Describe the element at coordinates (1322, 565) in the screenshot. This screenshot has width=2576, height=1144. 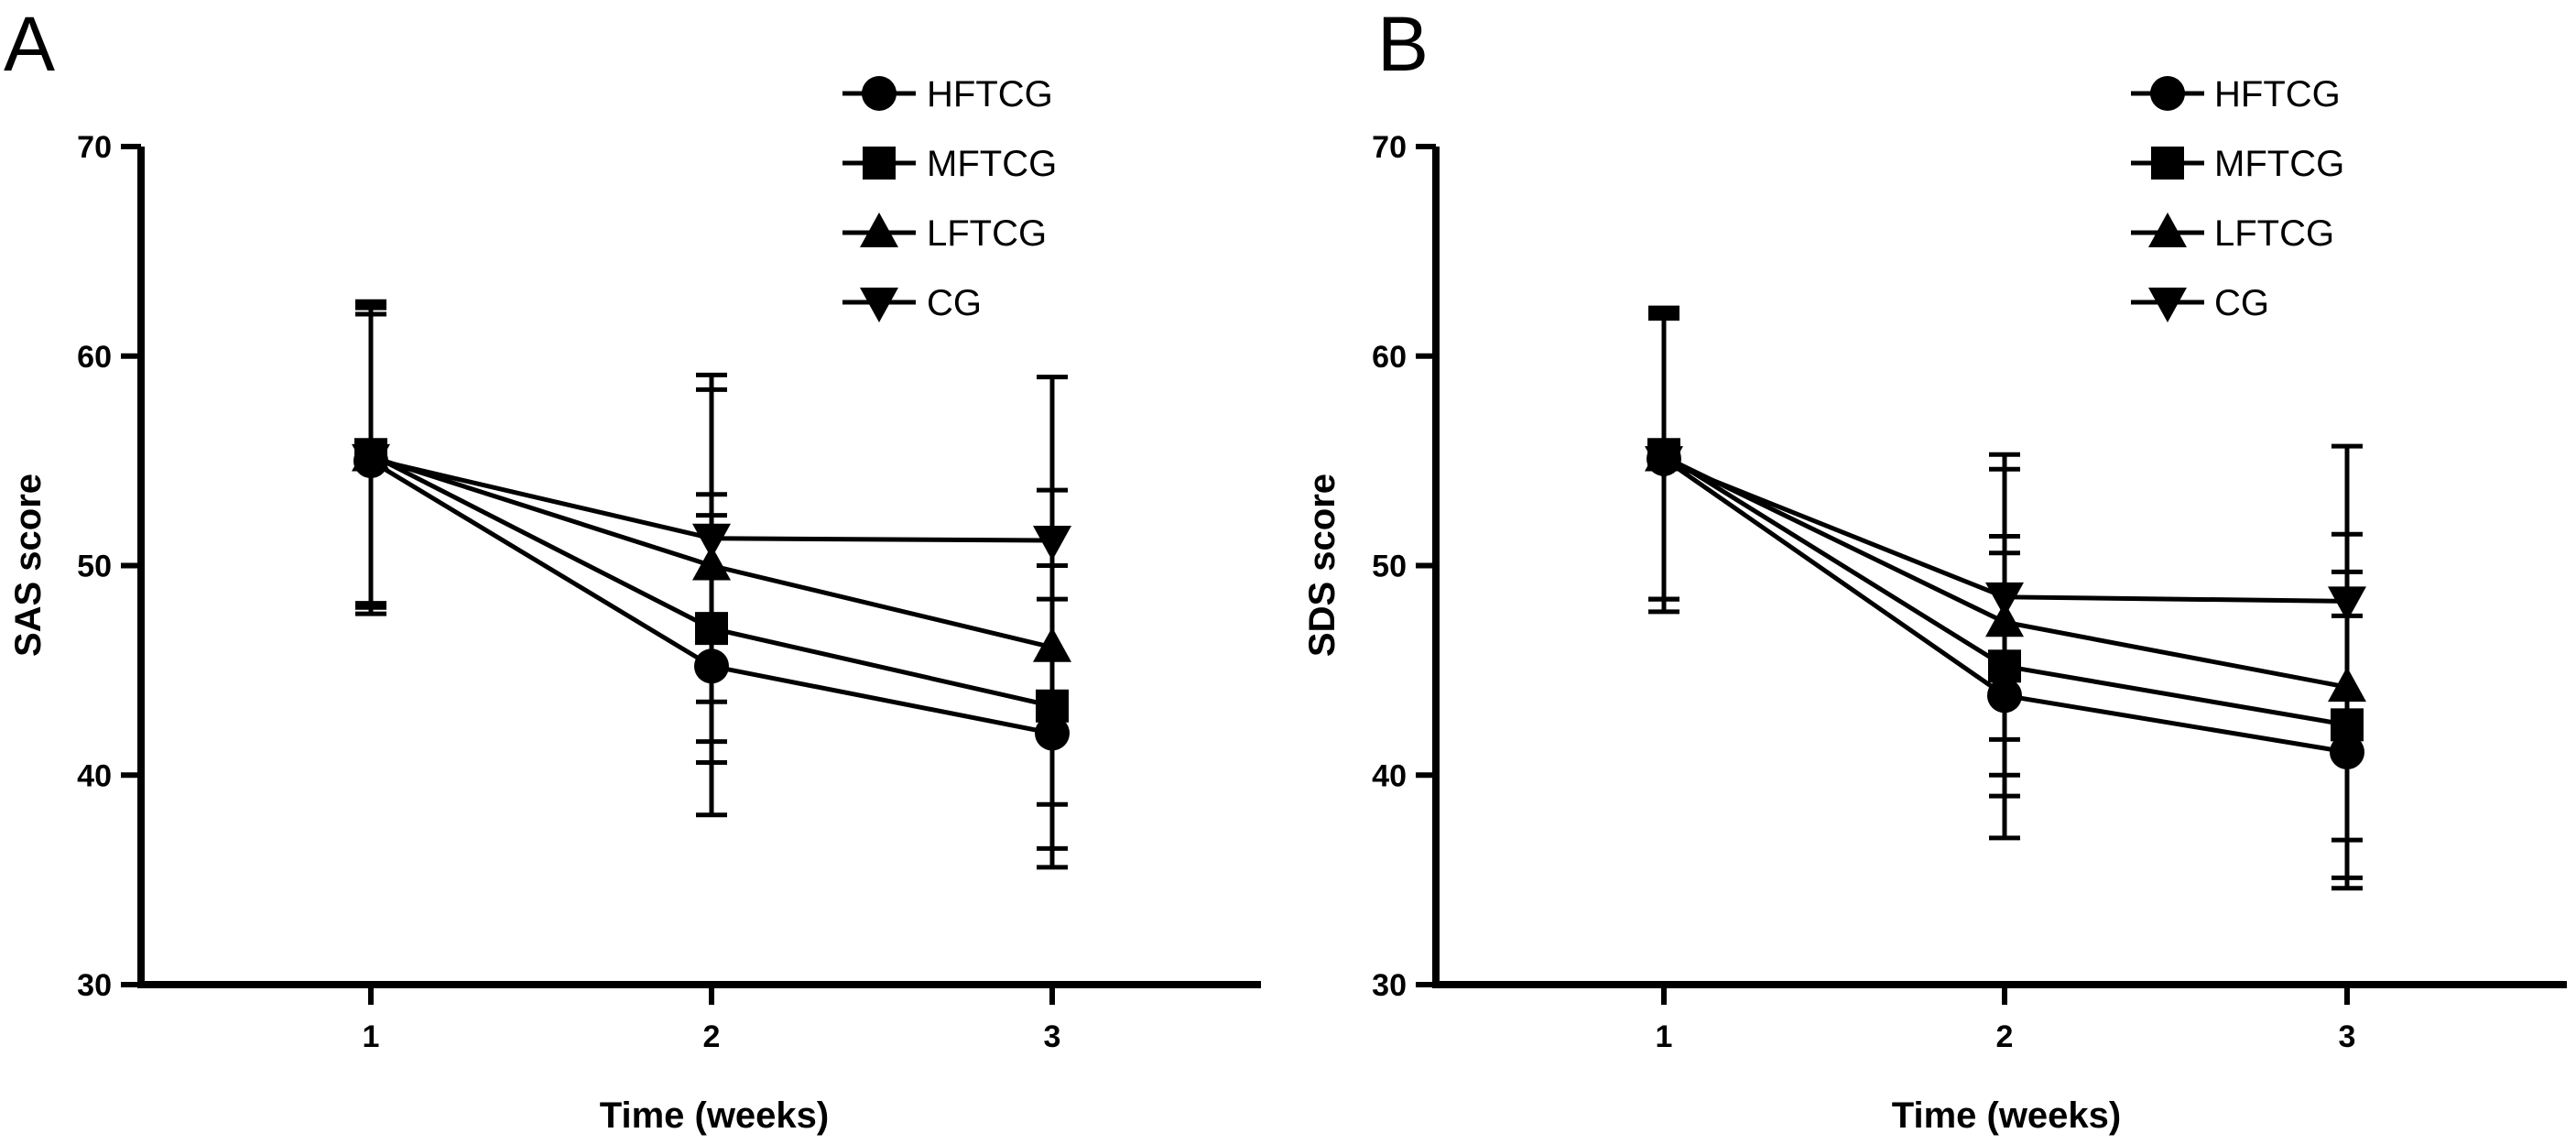
I see `y-axis-title: SDS score` at that location.